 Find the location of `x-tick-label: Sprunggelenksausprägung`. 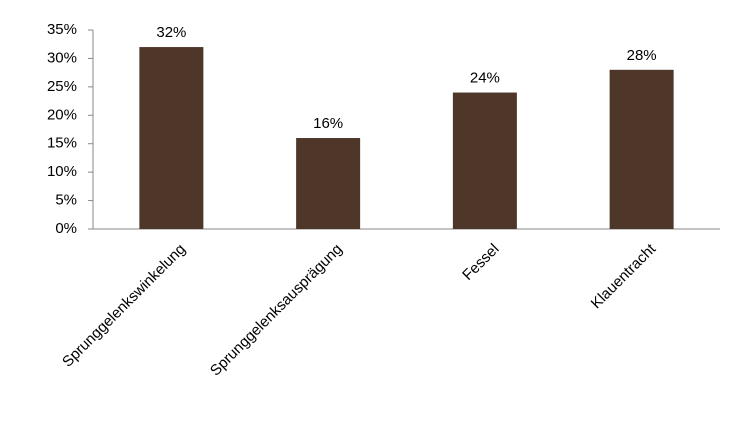

x-tick-label: Sprunggelenksausprägung is located at coordinates (276, 310).